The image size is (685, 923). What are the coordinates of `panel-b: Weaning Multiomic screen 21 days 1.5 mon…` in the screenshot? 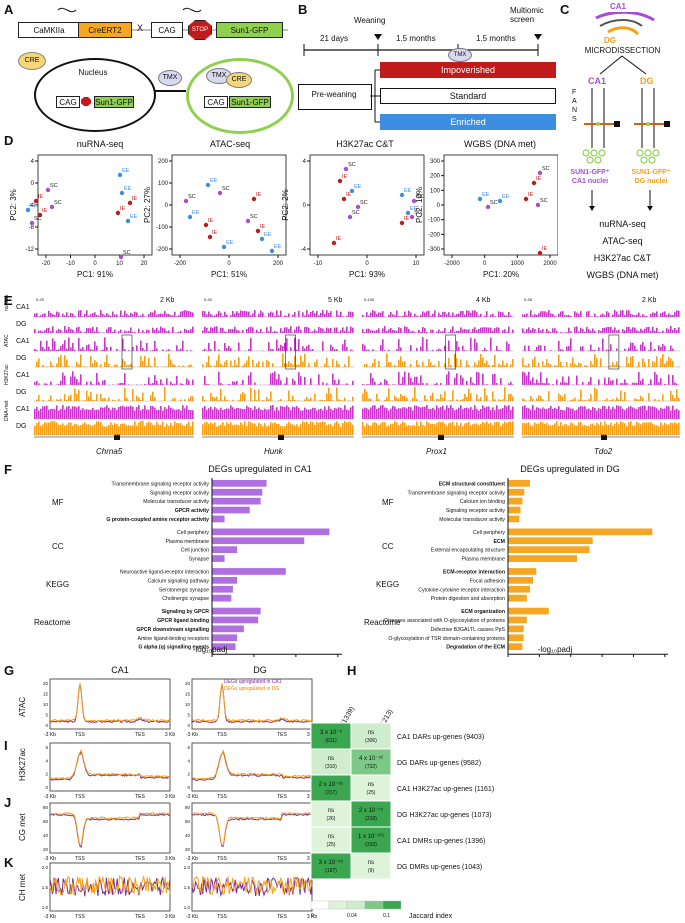 It's located at (428, 67).